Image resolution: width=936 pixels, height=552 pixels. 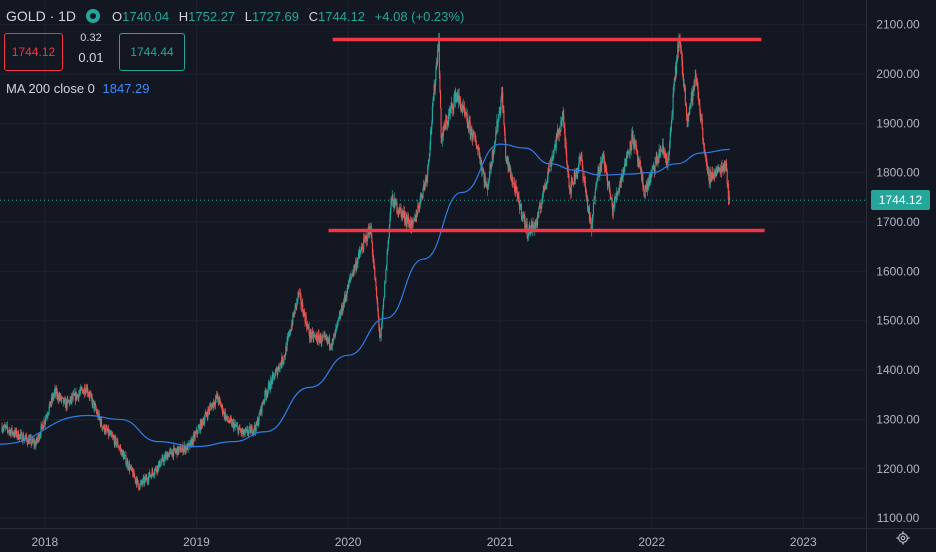 I want to click on buy-button: 1744.44, so click(x=152, y=52).